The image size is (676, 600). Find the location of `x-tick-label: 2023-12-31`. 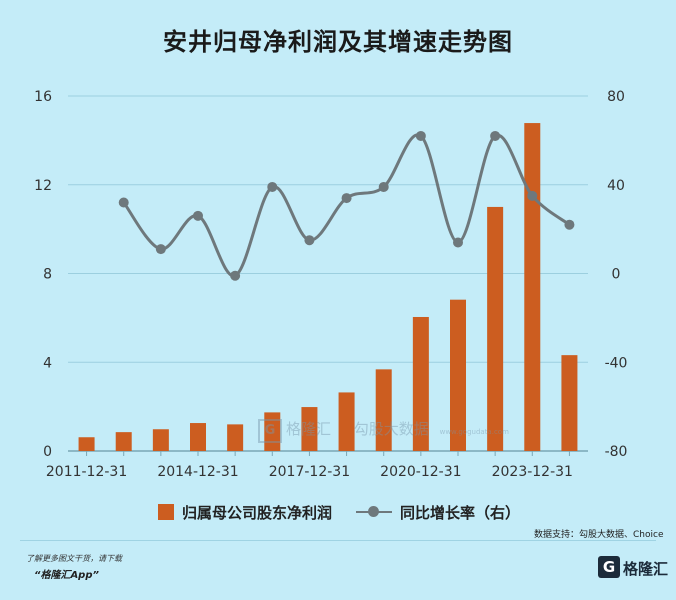

x-tick-label: 2023-12-31 is located at coordinates (532, 472).